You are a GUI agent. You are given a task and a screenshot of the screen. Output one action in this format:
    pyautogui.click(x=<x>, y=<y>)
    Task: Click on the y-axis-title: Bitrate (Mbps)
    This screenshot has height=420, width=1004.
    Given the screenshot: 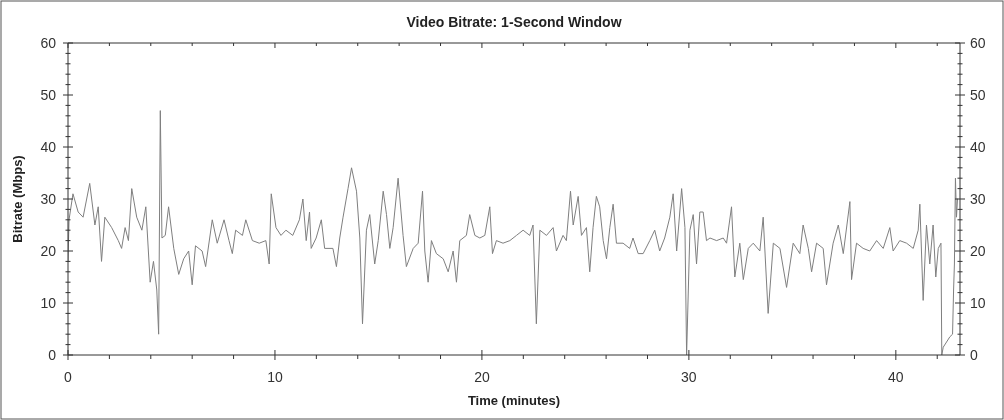 What is the action you would take?
    pyautogui.click(x=17, y=199)
    